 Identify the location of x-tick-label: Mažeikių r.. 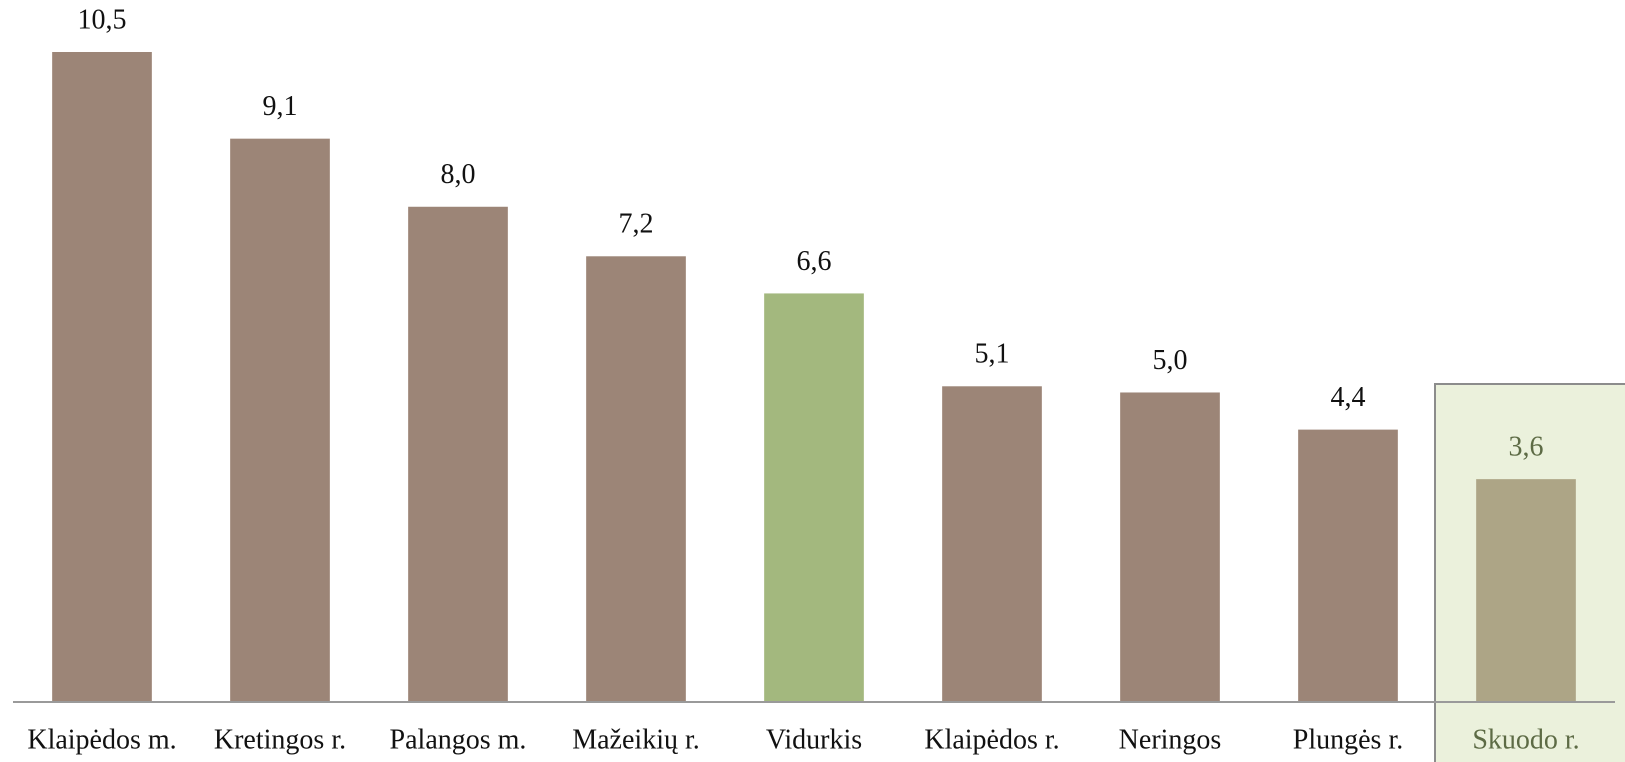
(636, 739).